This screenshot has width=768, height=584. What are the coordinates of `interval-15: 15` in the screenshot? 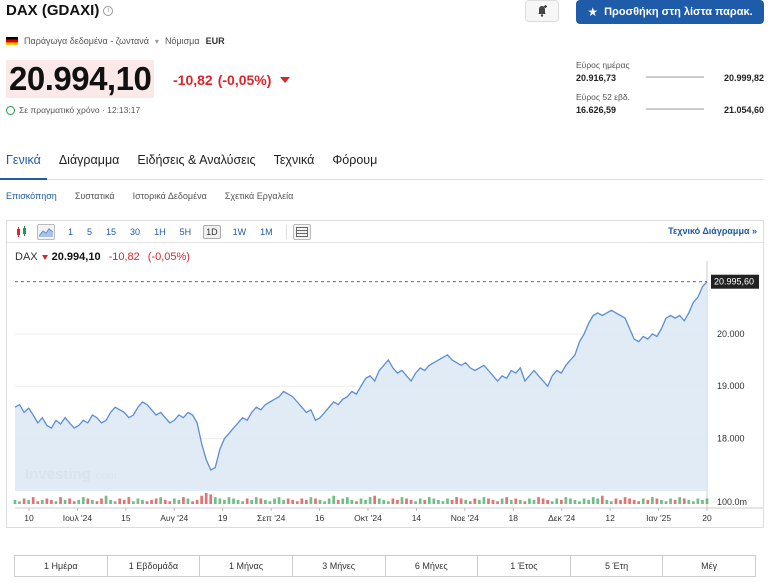 It's located at (111, 231).